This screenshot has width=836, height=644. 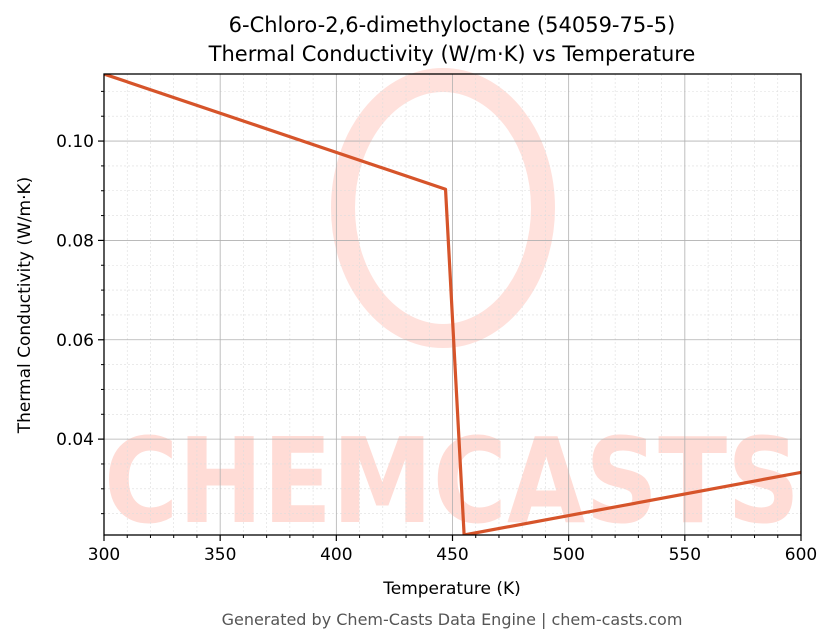 What do you see at coordinates (443, 208) in the screenshot?
I see `watermark-ring` at bounding box center [443, 208].